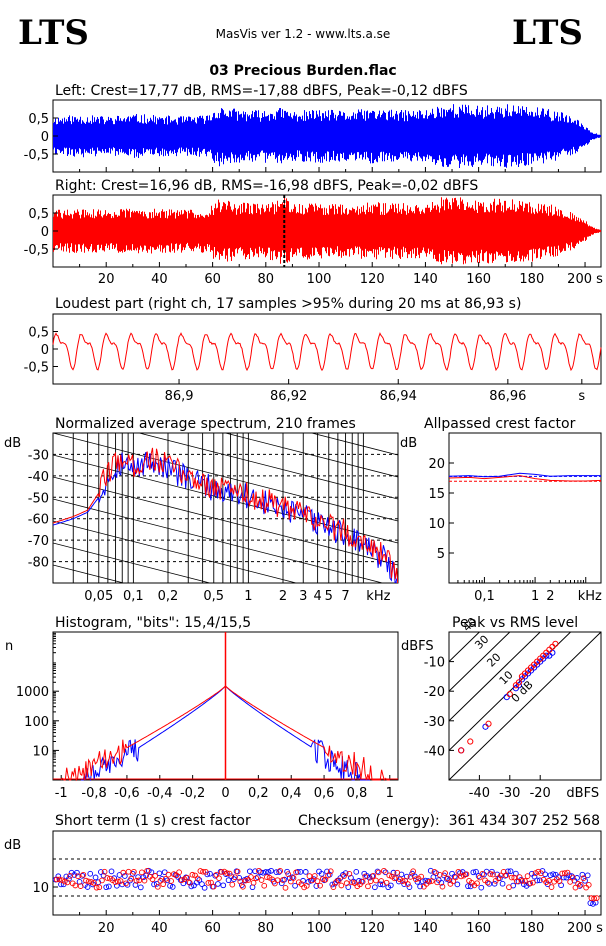 The height and width of the screenshot is (946, 606). Describe the element at coordinates (153, 623) in the screenshot. I see `histogram-title: Histogram, "bits": 15,4/15,5` at that location.